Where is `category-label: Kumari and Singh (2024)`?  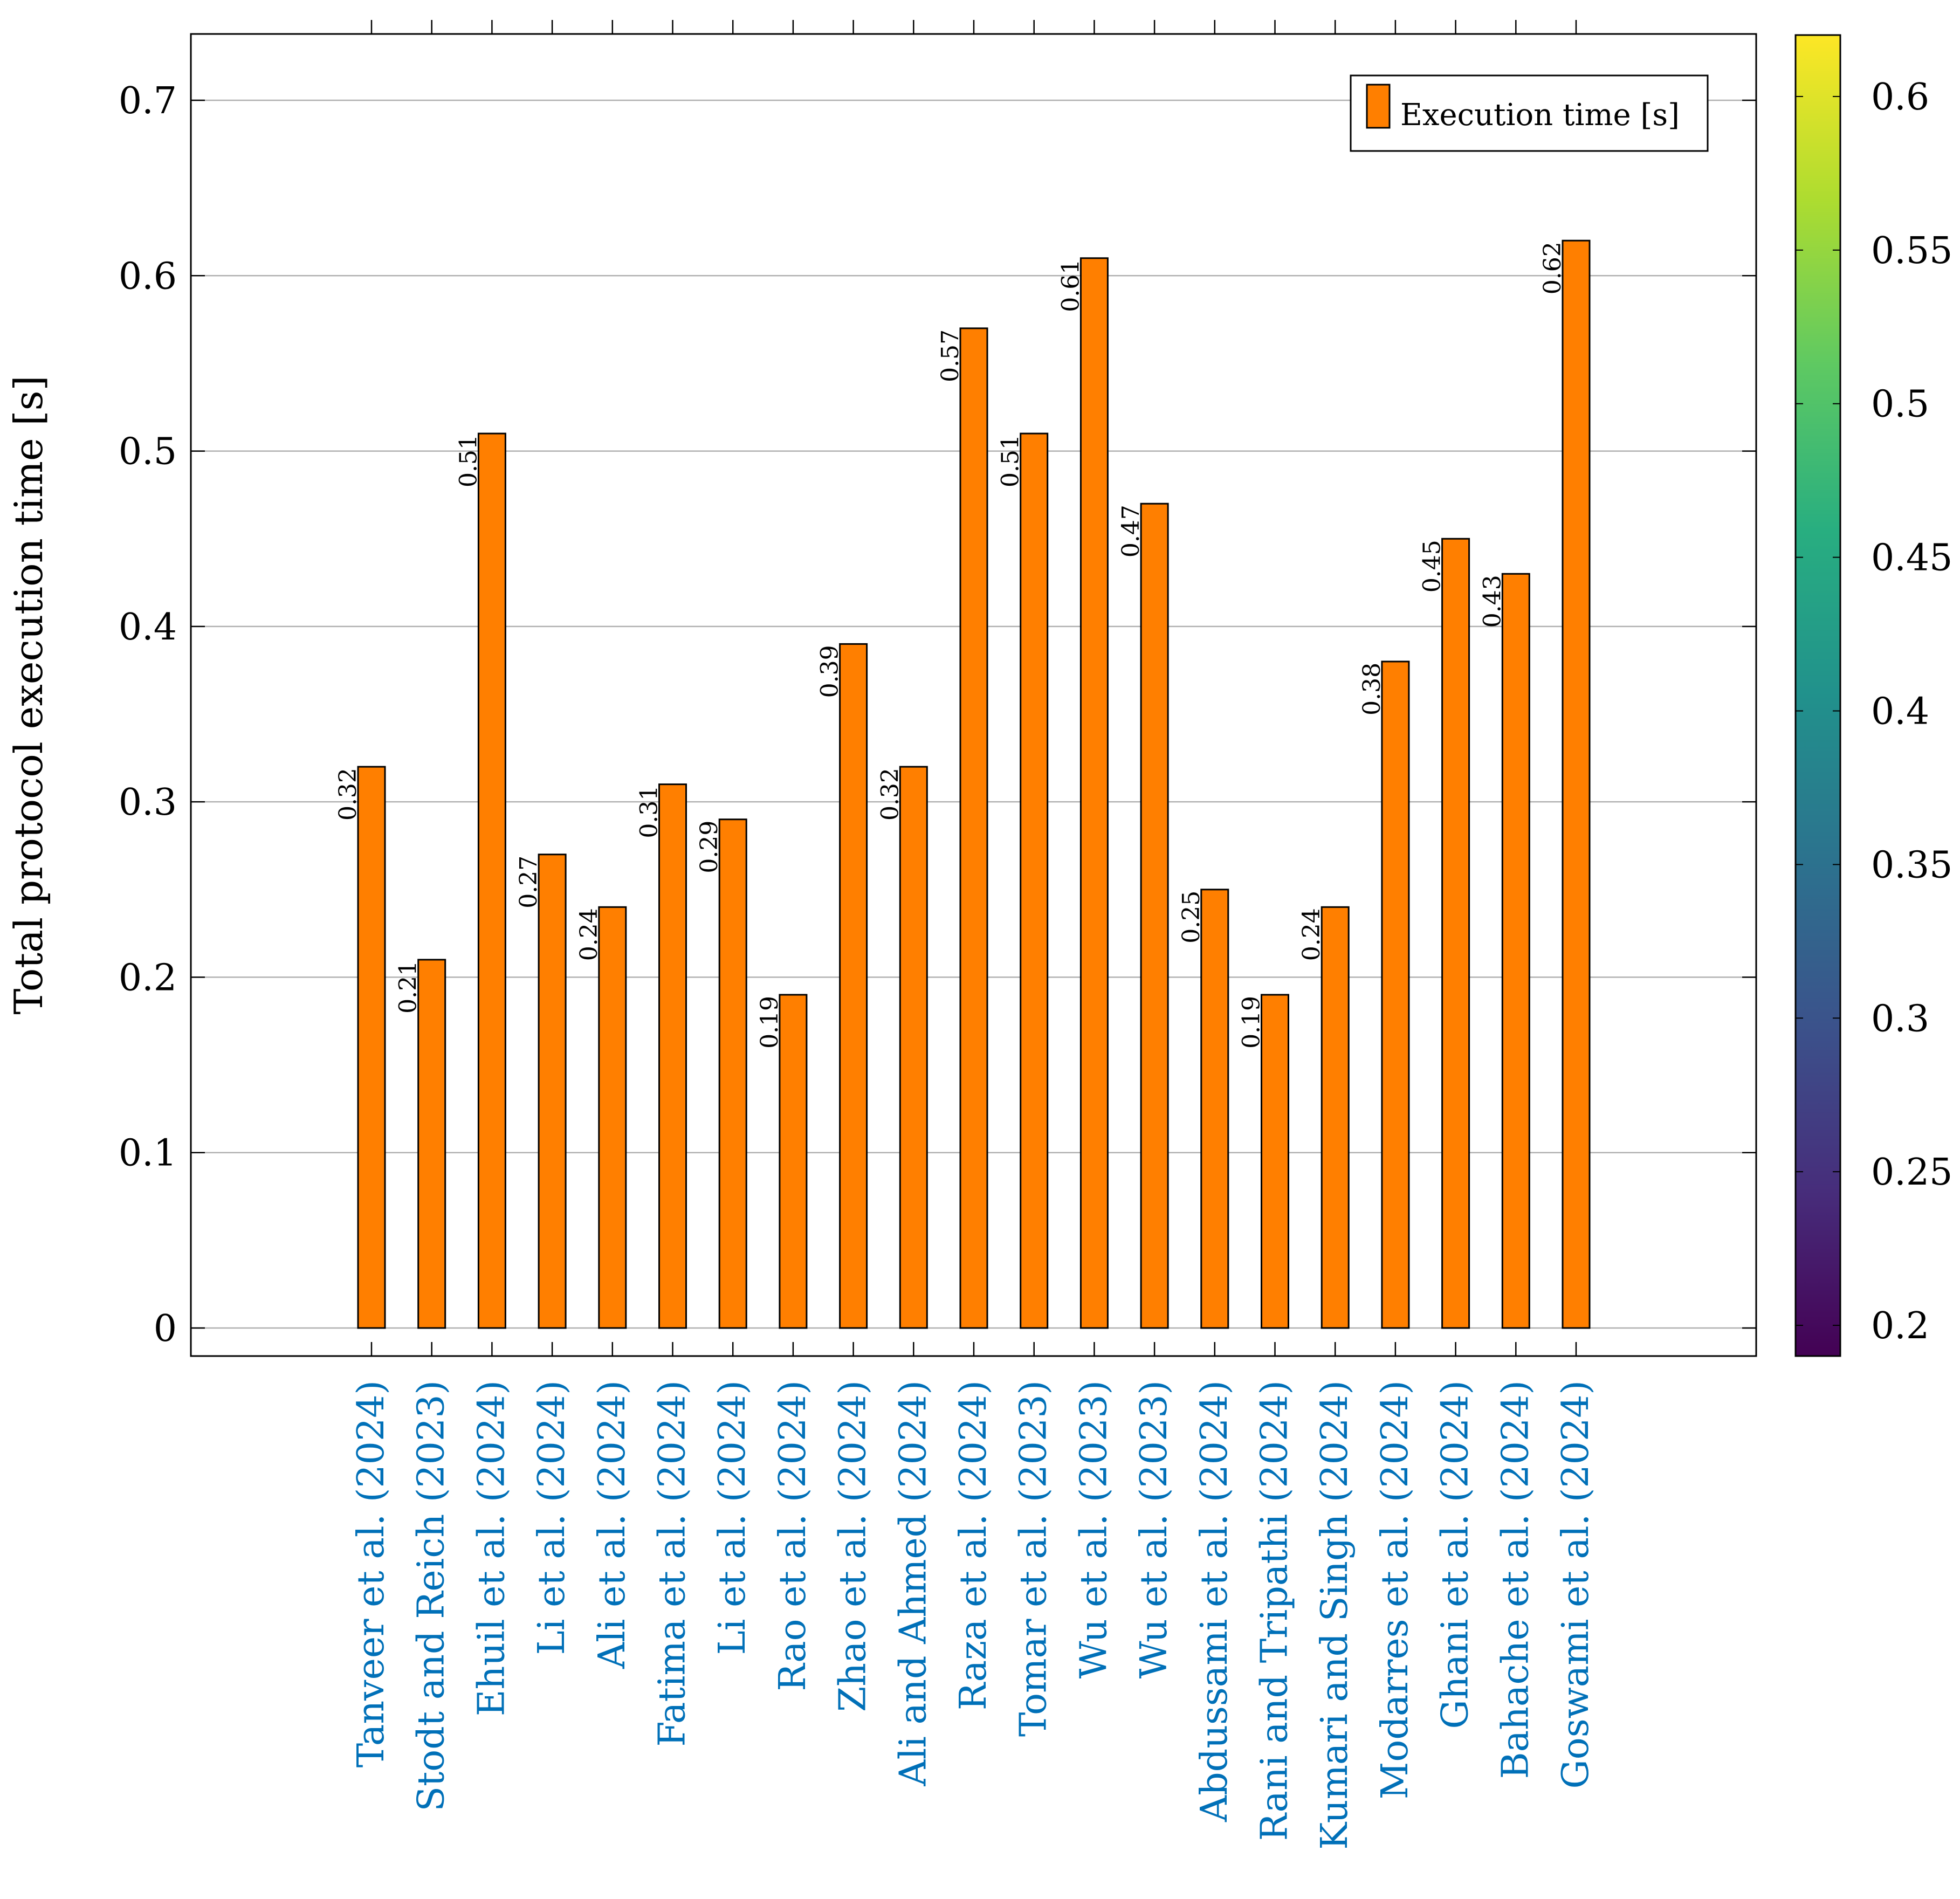 category-label: Kumari and Singh (2024) is located at coordinates (1334, 1615).